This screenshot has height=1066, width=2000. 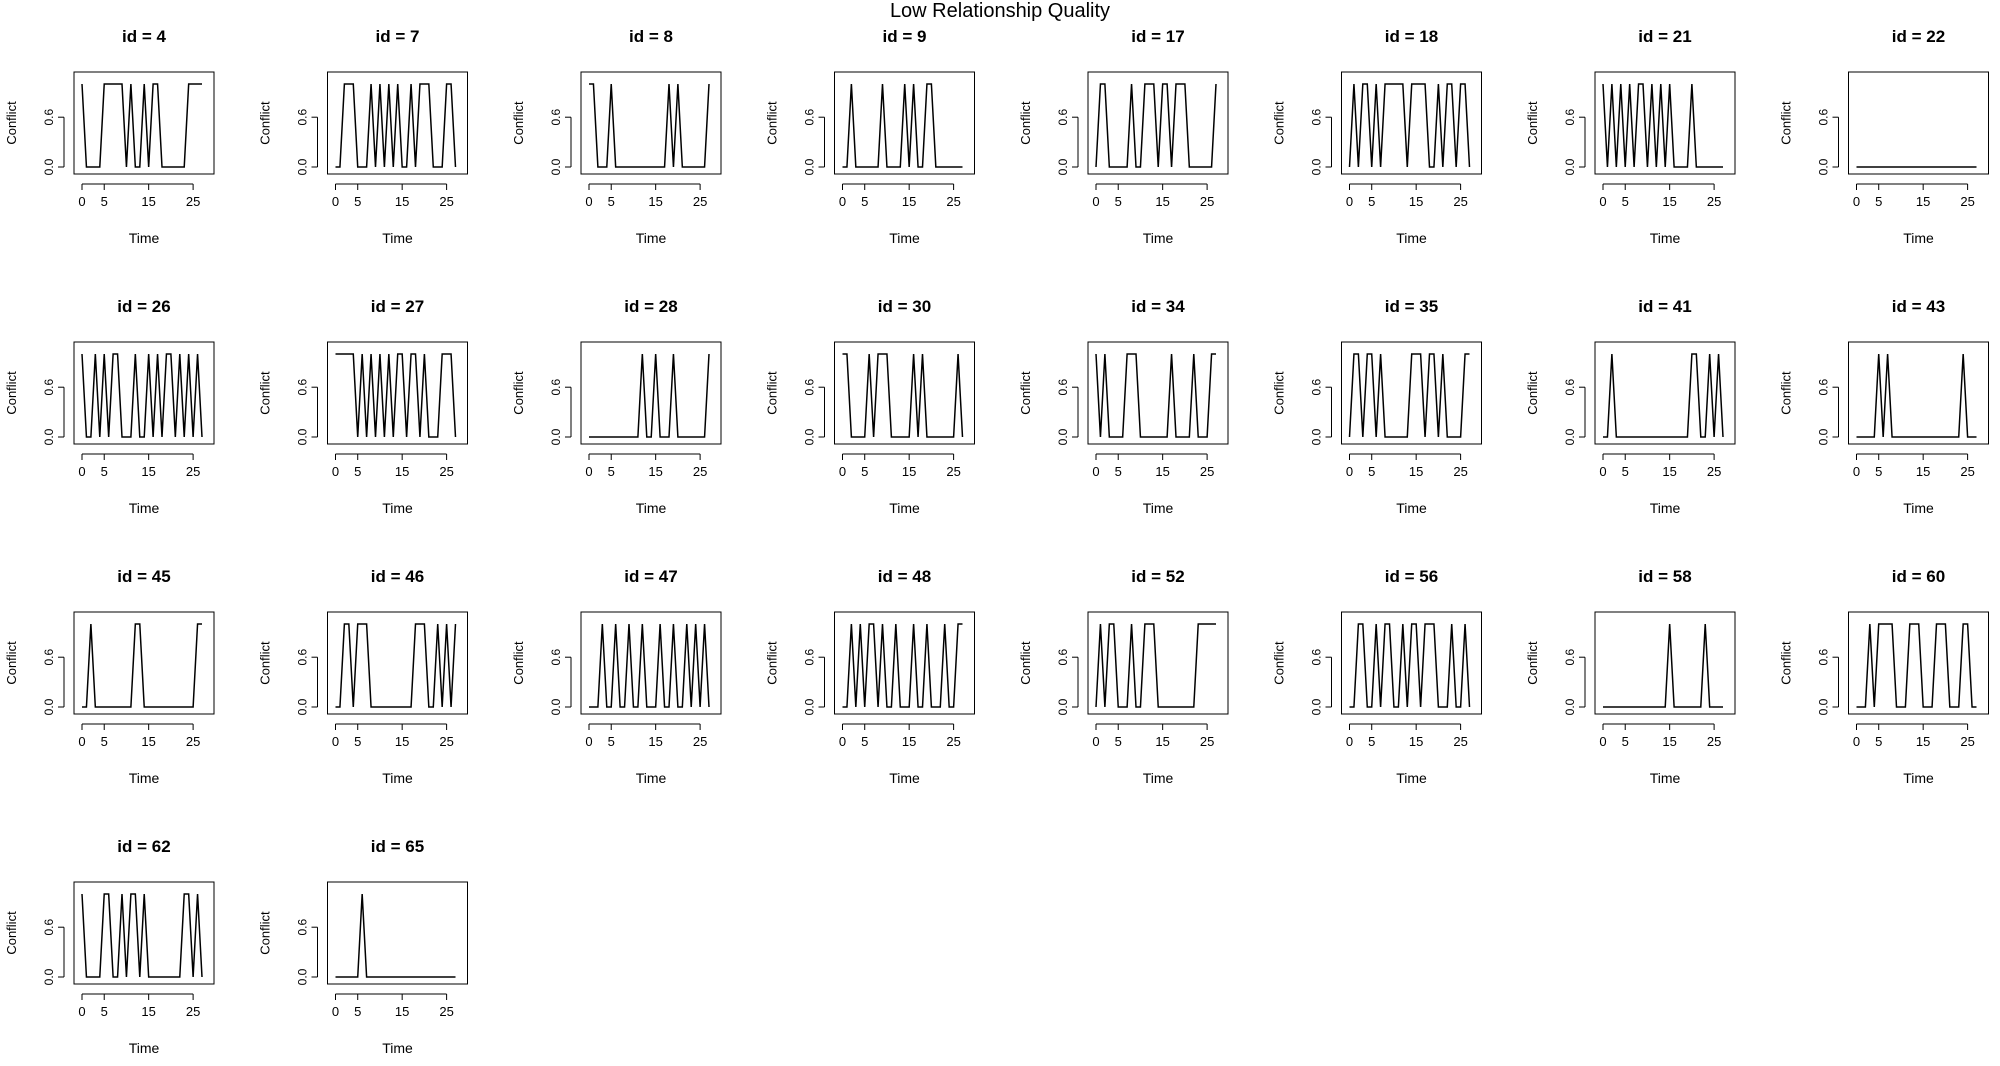 I want to click on panel-title: id = 52, so click(x=1157, y=576).